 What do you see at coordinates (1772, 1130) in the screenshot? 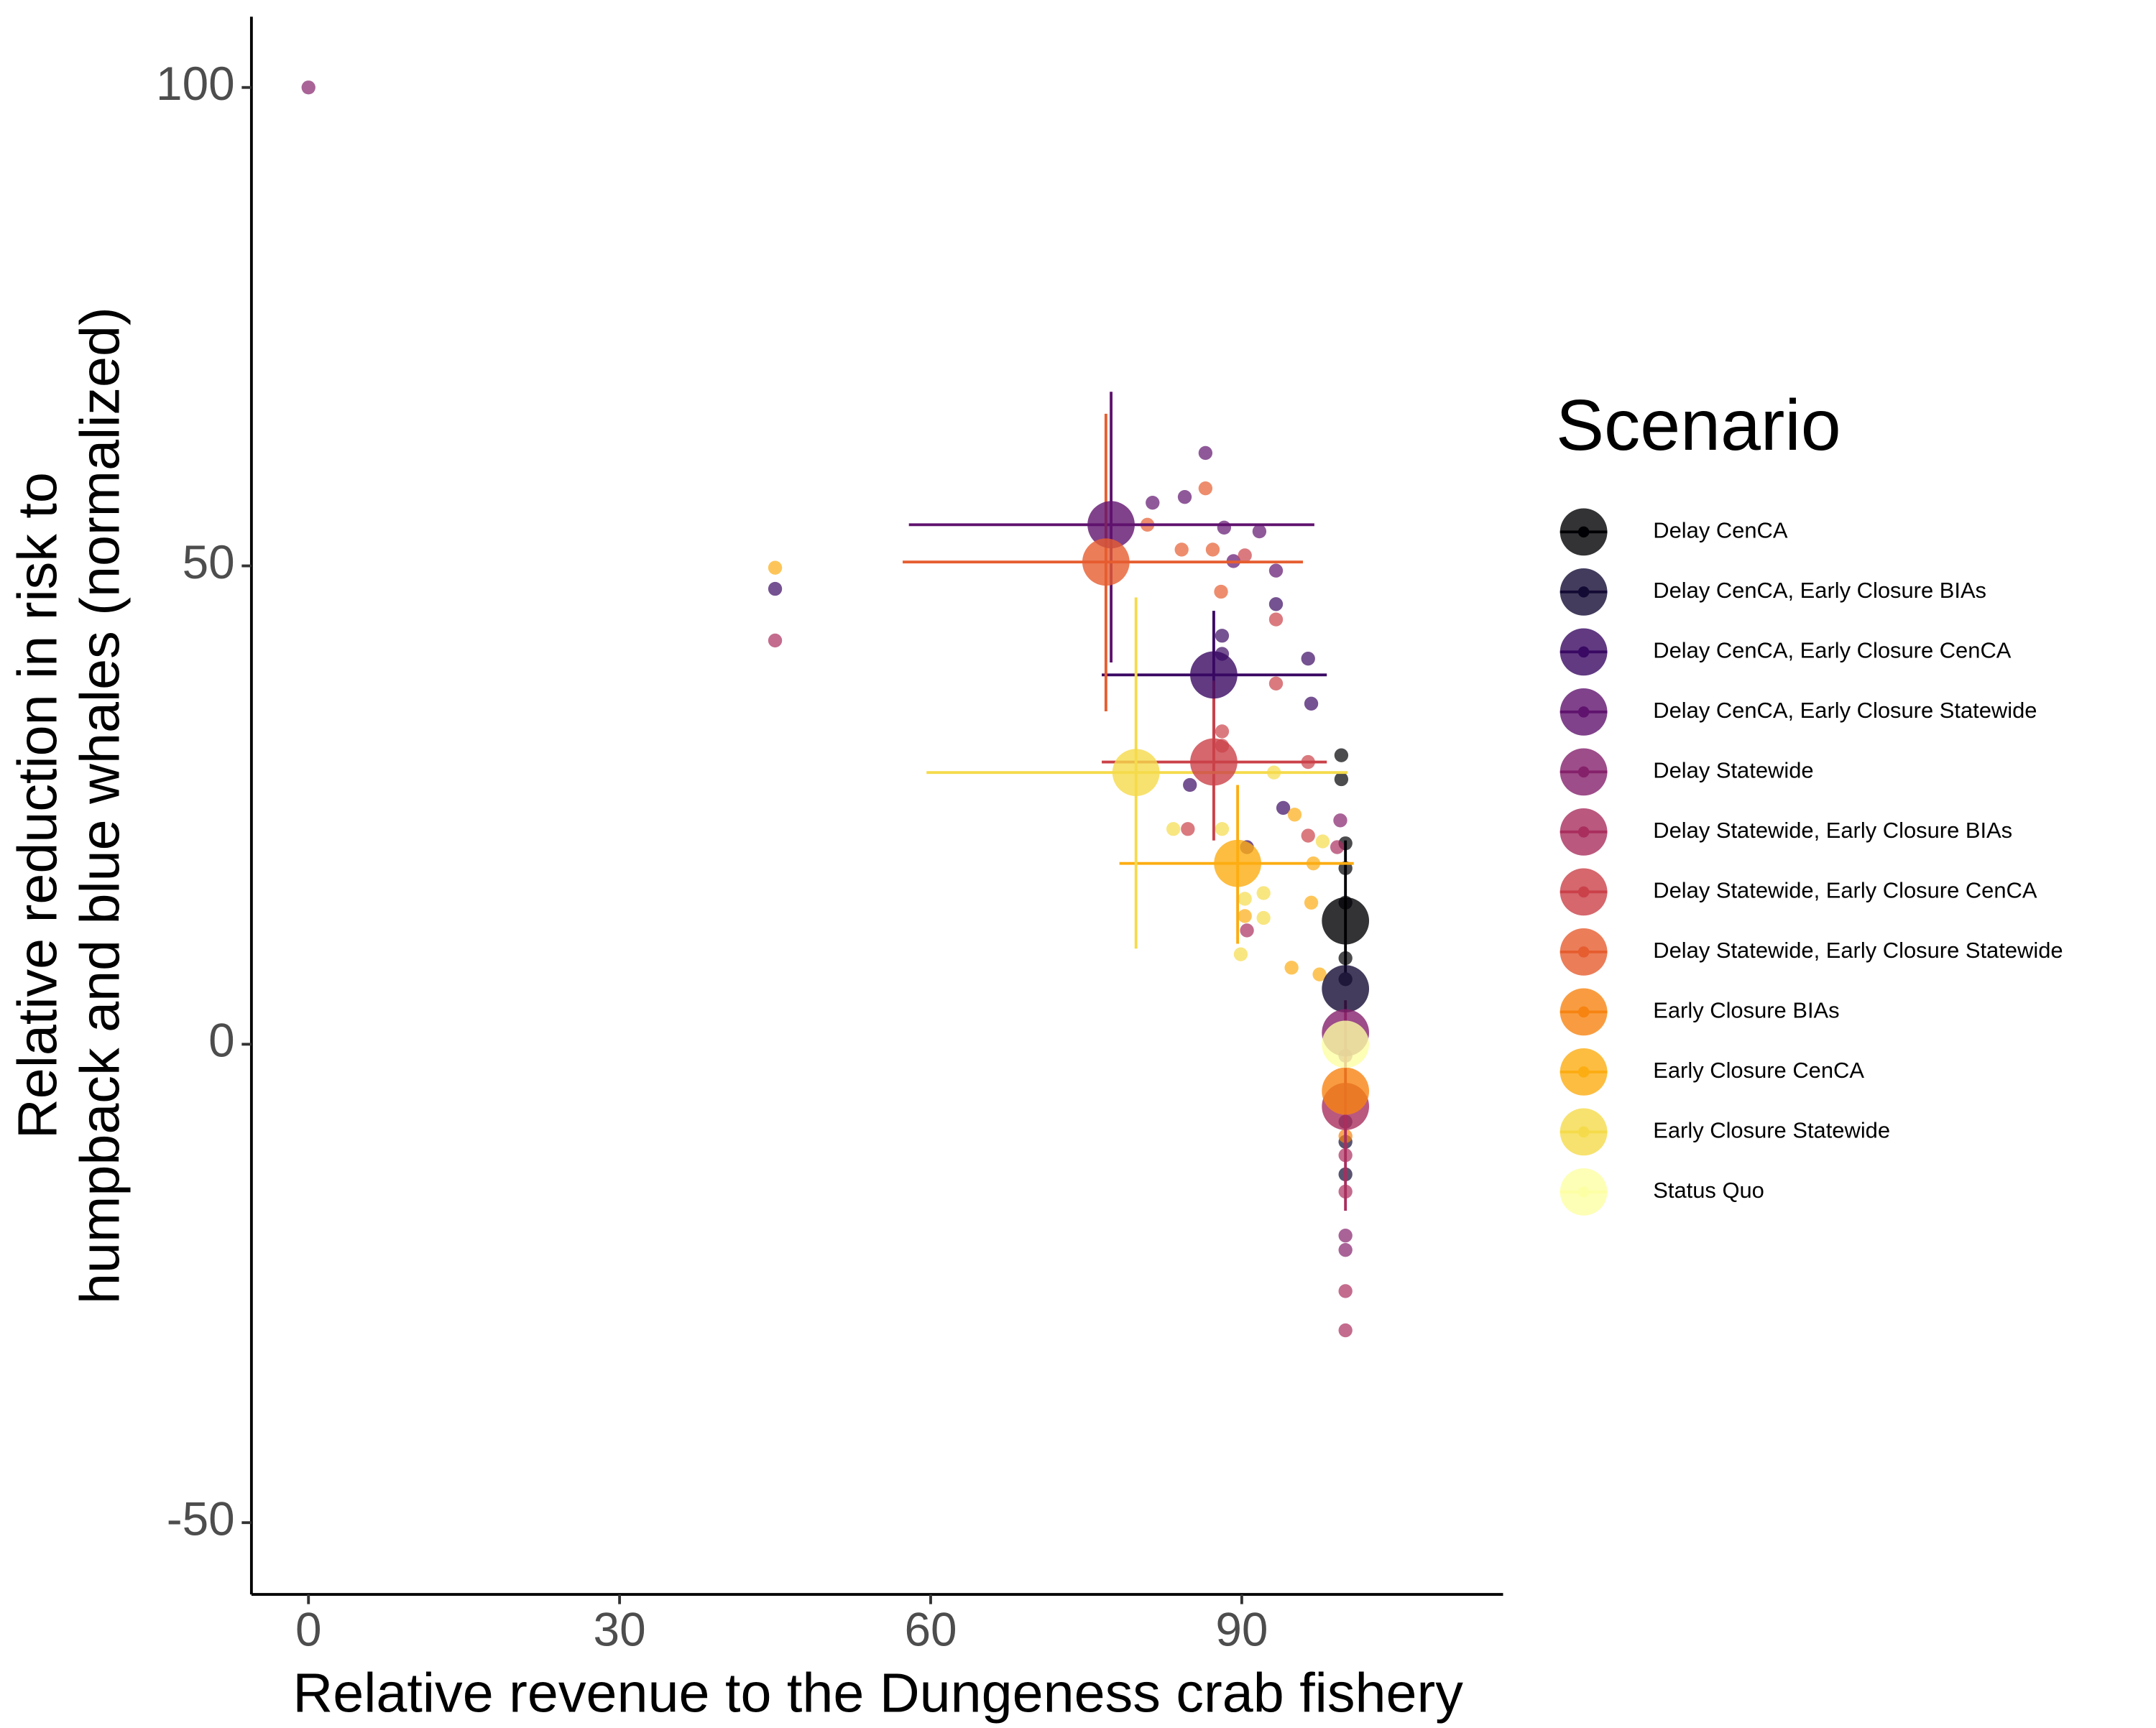
I see `legend-label: Early Closure Statewide` at bounding box center [1772, 1130].